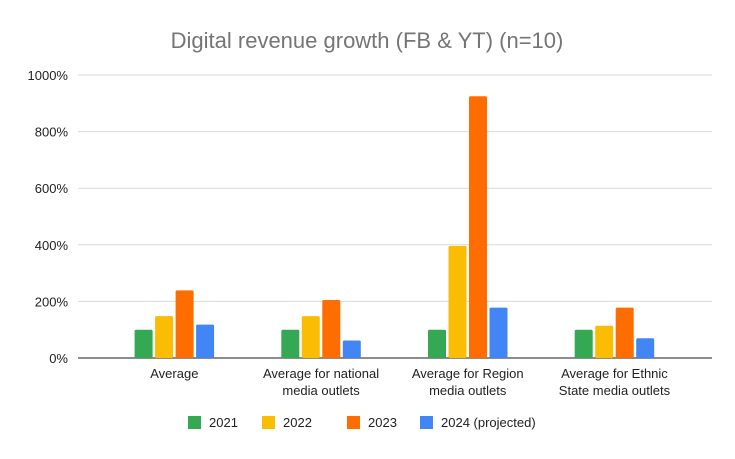 The image size is (735, 459). I want to click on legend-label: 2023, so click(382, 422).